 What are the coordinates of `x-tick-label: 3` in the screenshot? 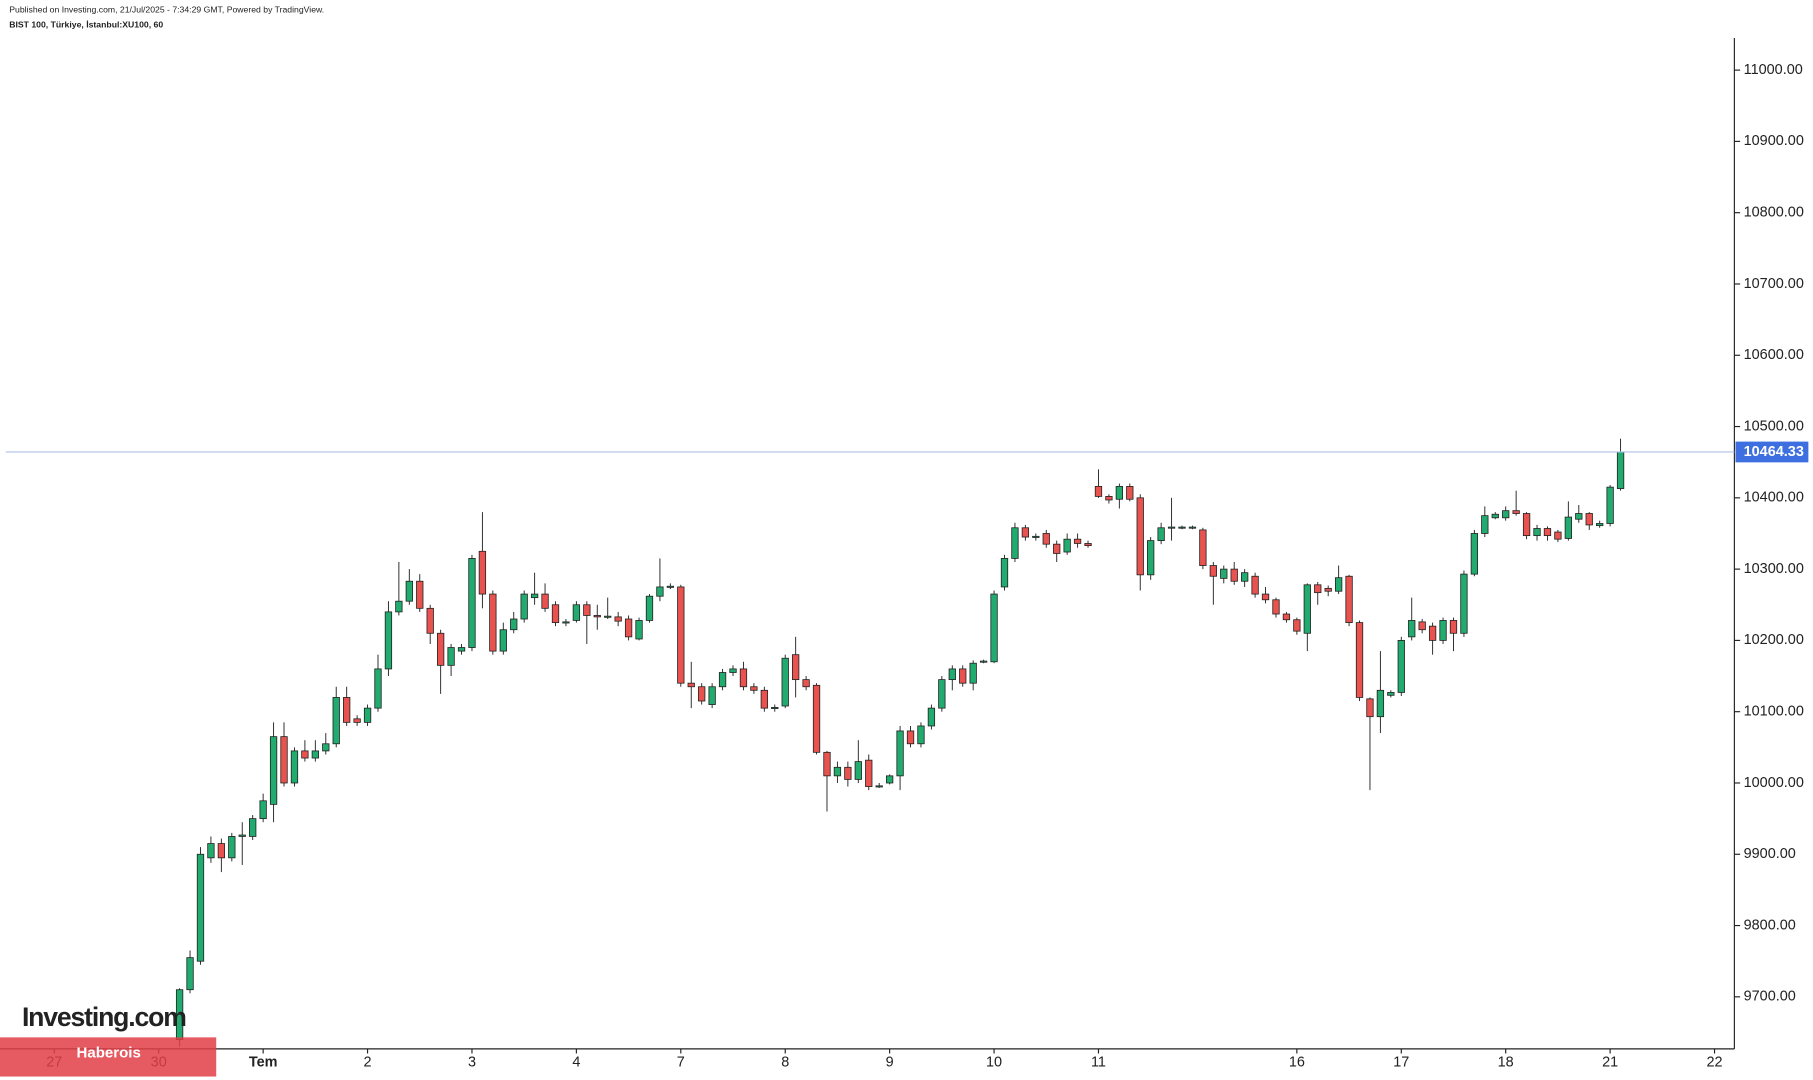 It's located at (472, 1063).